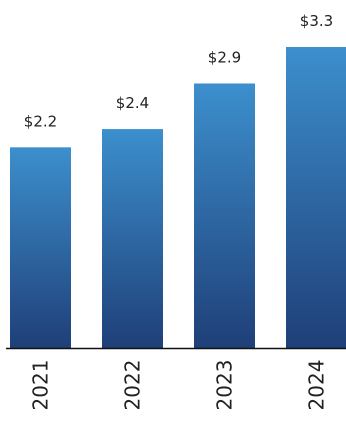 This screenshot has width=346, height=426. I want to click on x-tick-labels-group: 2021 2022 2023 2024, so click(179, 385).